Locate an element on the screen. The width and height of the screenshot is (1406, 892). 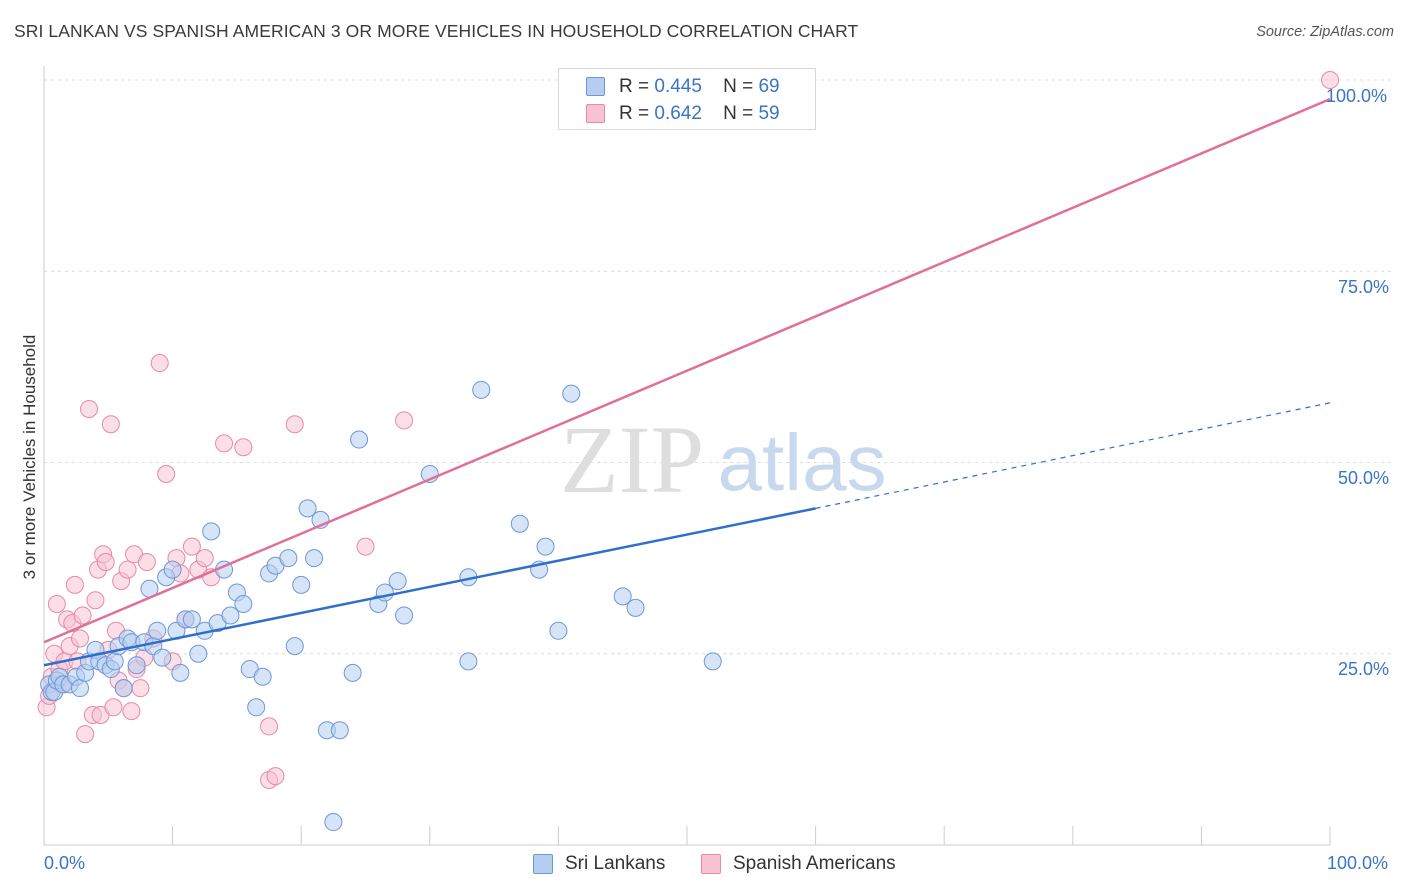
source-label: Source: ZipAtlas.com is located at coordinates (1325, 32).